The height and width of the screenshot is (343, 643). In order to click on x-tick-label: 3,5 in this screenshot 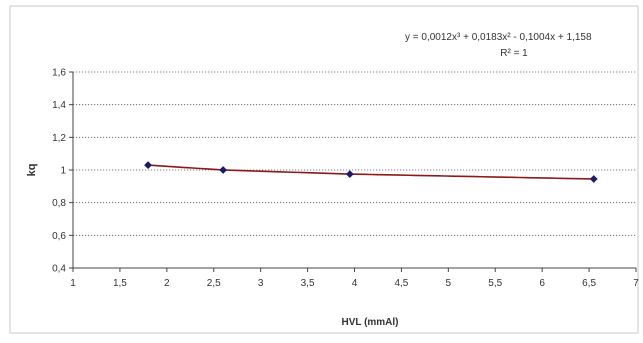, I will do `click(308, 283)`.